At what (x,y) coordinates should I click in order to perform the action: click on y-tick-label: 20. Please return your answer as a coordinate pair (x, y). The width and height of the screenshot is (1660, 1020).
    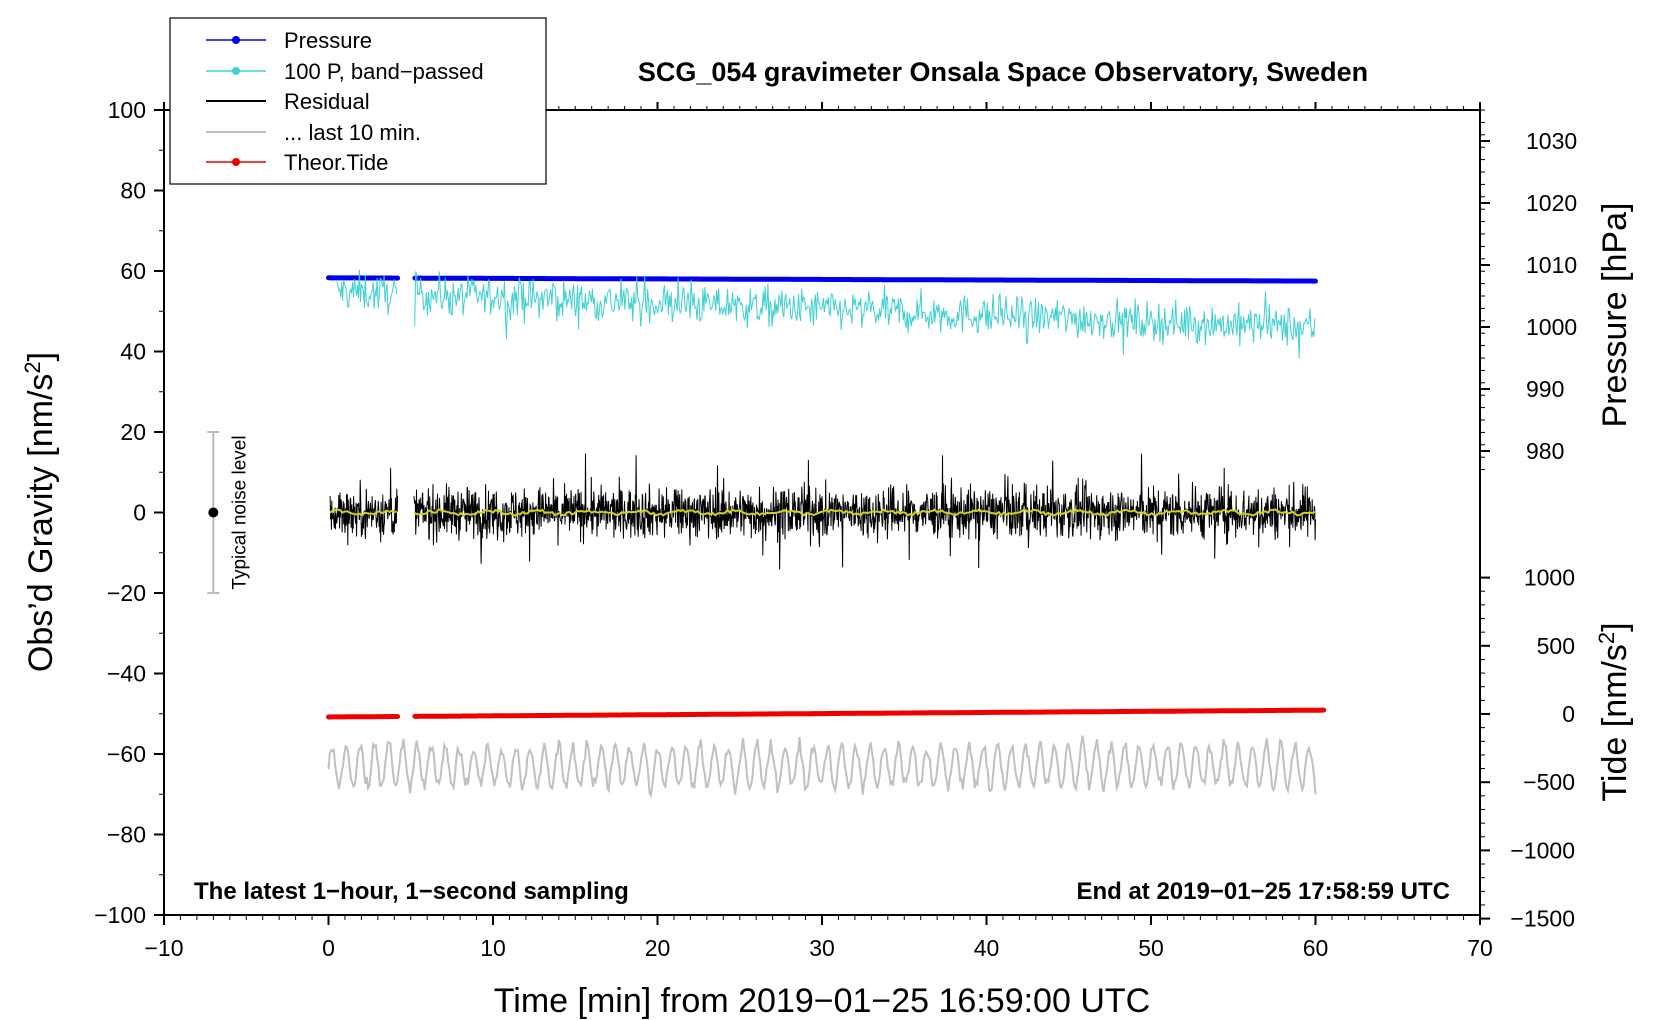
    Looking at the image, I should click on (133, 432).